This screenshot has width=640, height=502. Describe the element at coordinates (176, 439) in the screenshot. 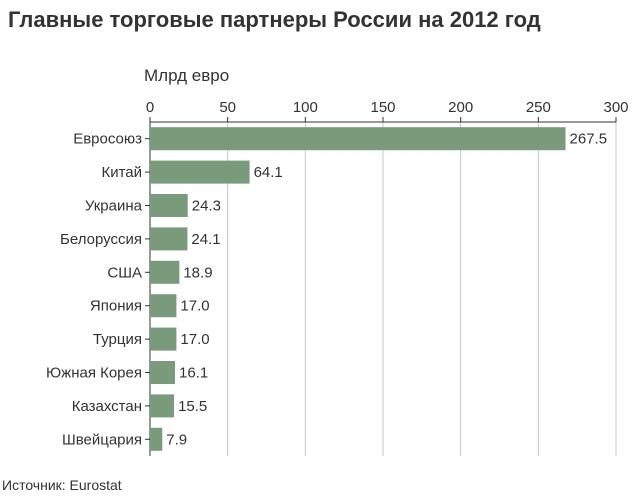

I see `value-label-9: 7.9` at that location.